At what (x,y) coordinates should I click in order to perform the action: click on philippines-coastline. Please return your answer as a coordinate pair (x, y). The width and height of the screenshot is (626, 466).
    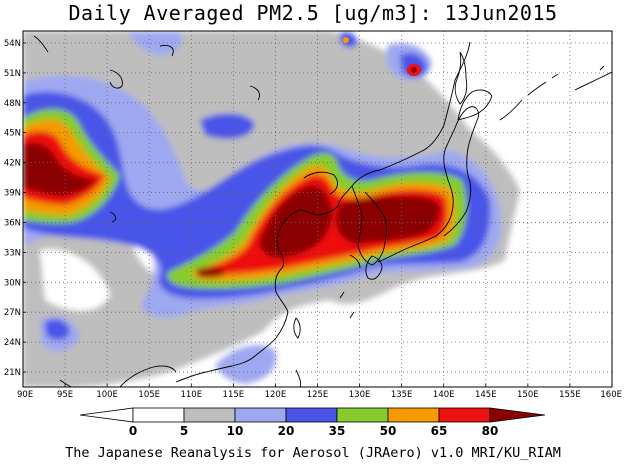
    Looking at the image, I should click on (298, 378).